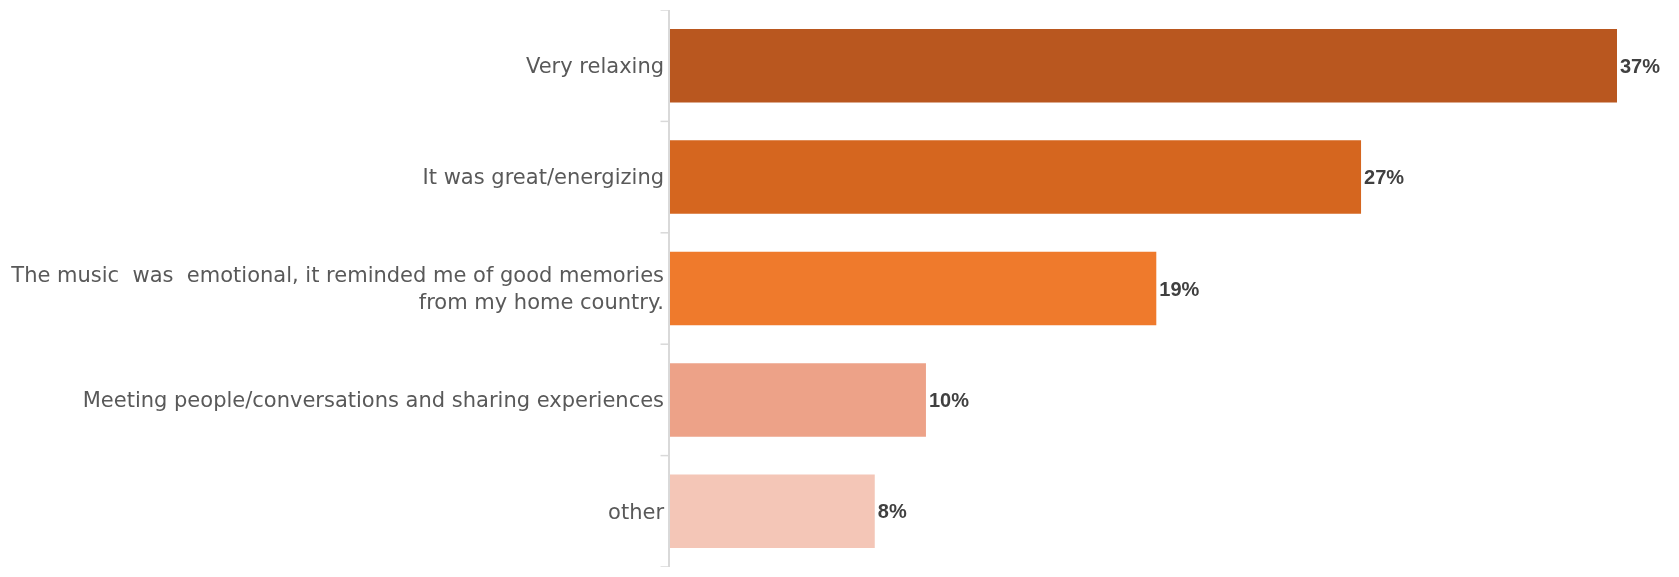 The image size is (1679, 577). I want to click on y-tick-label: The music was emotional, it reminded me of good memories from my home country., so click(337, 289).